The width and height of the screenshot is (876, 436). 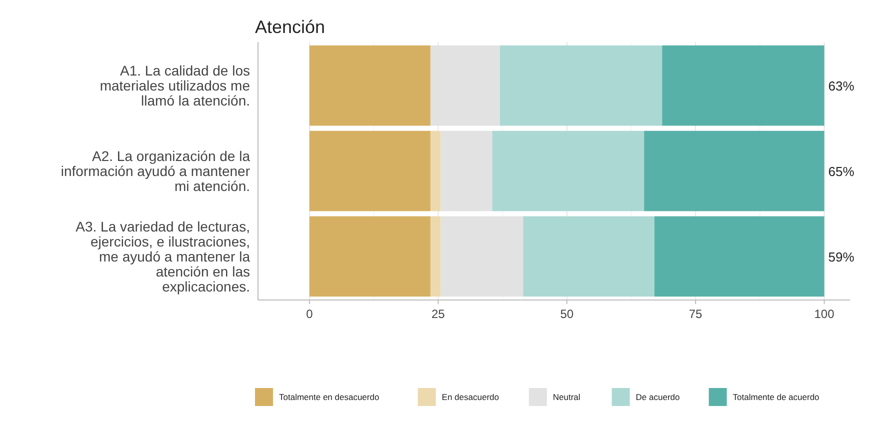 What do you see at coordinates (163, 256) in the screenshot?
I see `y-tick-label: A3. La variedad de lecturas, ejercicios, e ilustraciones, me ayudó a mantener la atención en las explicaciones.` at bounding box center [163, 256].